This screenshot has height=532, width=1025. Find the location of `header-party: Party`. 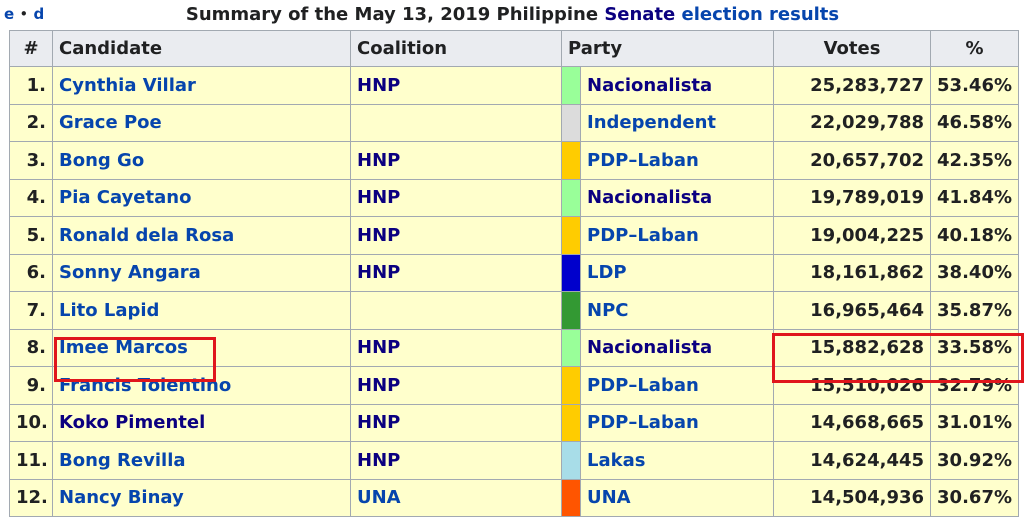

header-party: Party is located at coordinates (667, 48).